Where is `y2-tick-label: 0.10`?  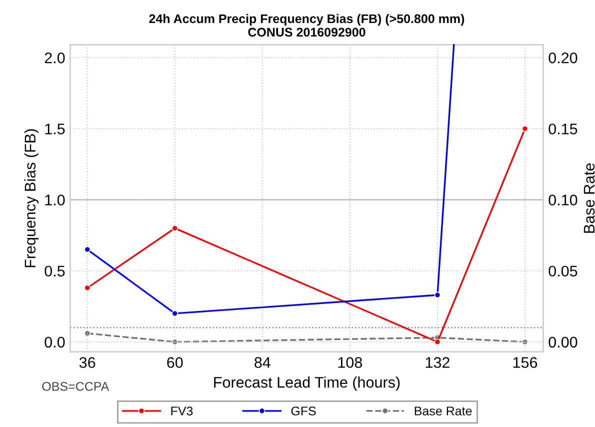
y2-tick-label: 0.10 is located at coordinates (563, 200).